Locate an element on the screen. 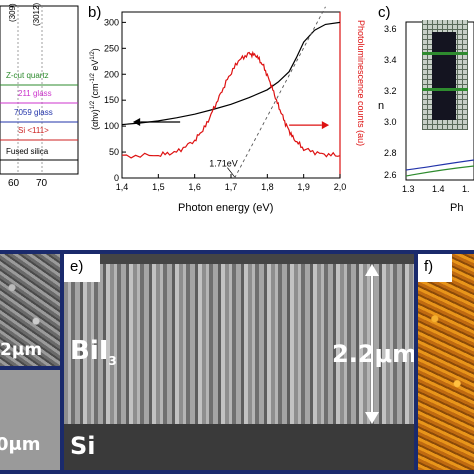 Image resolution: width=474 pixels, height=474 pixels. panel-b-label: b) is located at coordinates (95, 12).